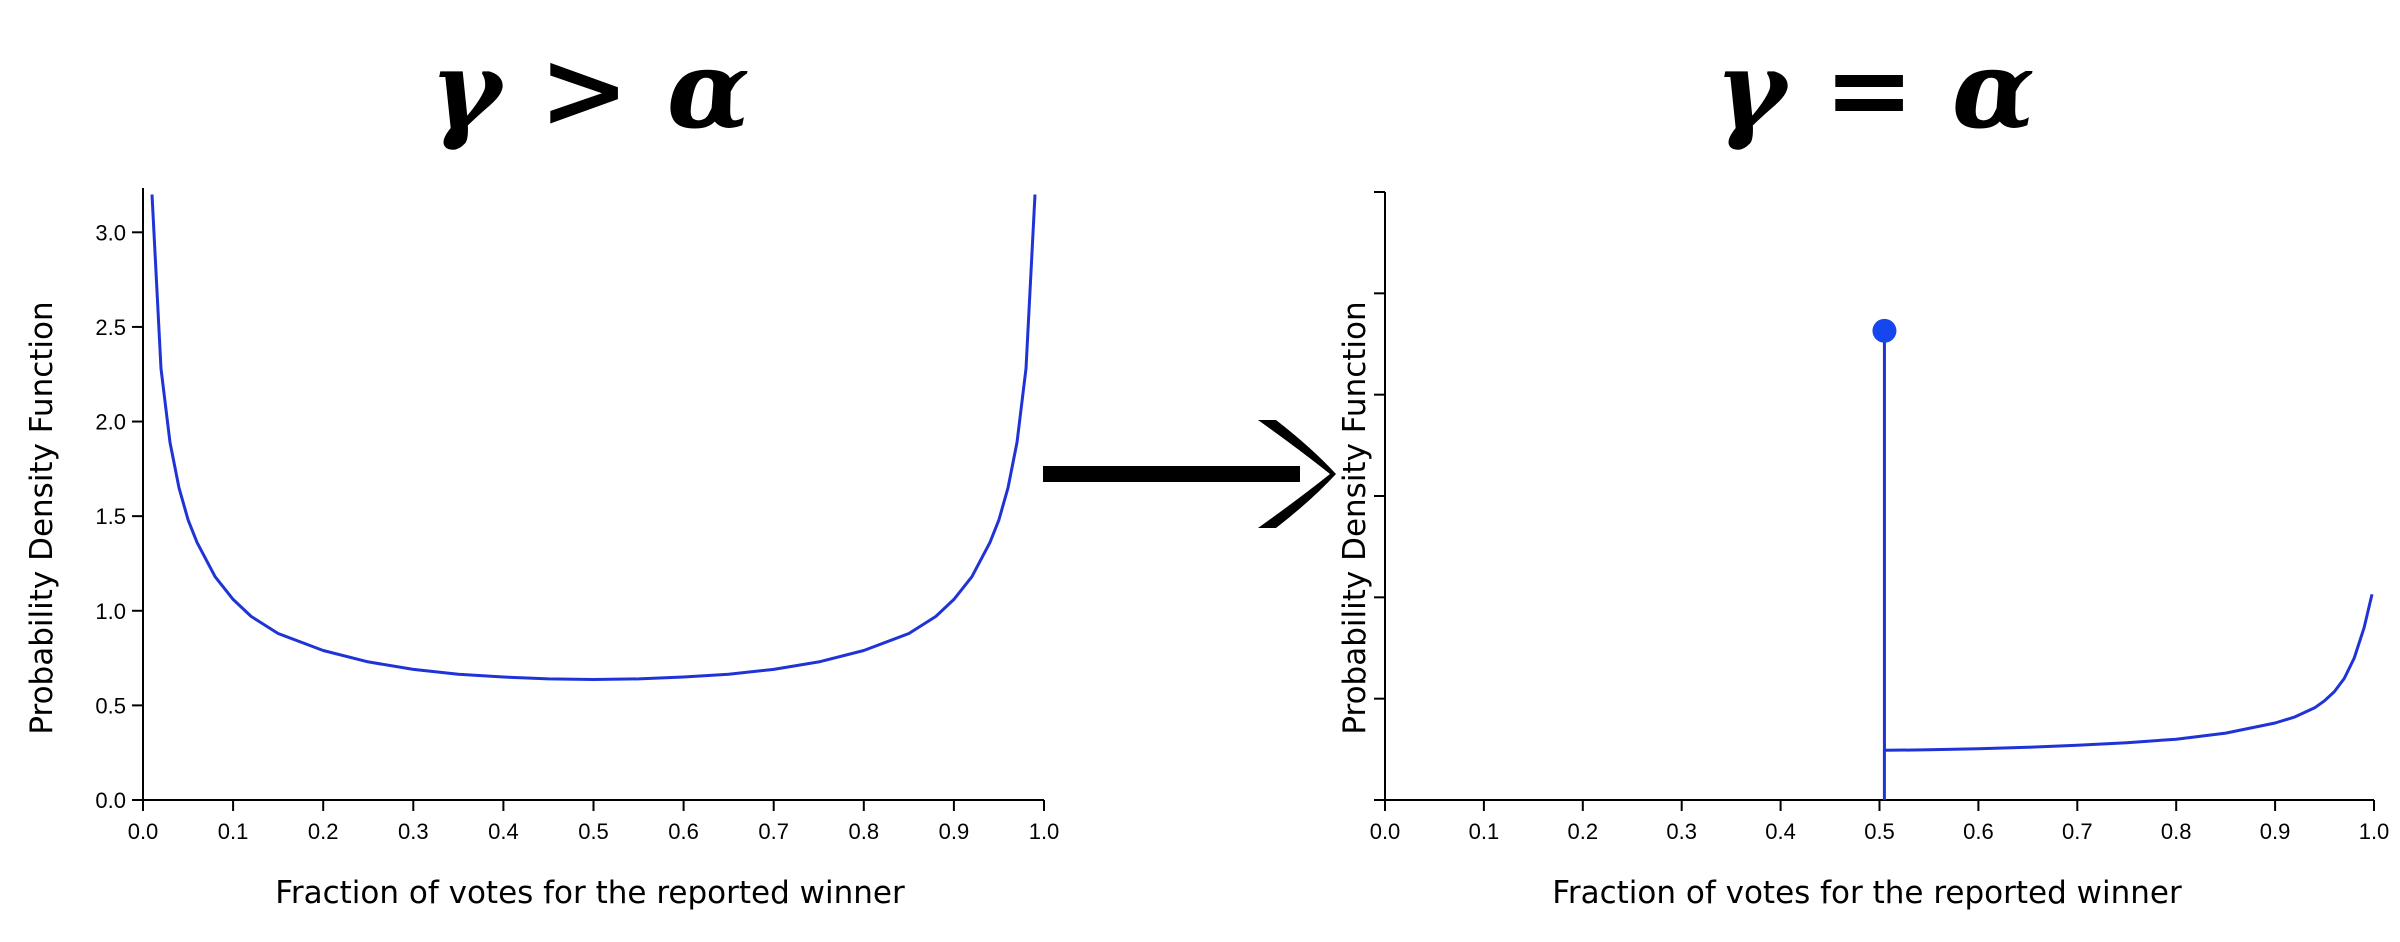  What do you see at coordinates (110, 611) in the screenshot?
I see `y-tick-label: 1.0` at bounding box center [110, 611].